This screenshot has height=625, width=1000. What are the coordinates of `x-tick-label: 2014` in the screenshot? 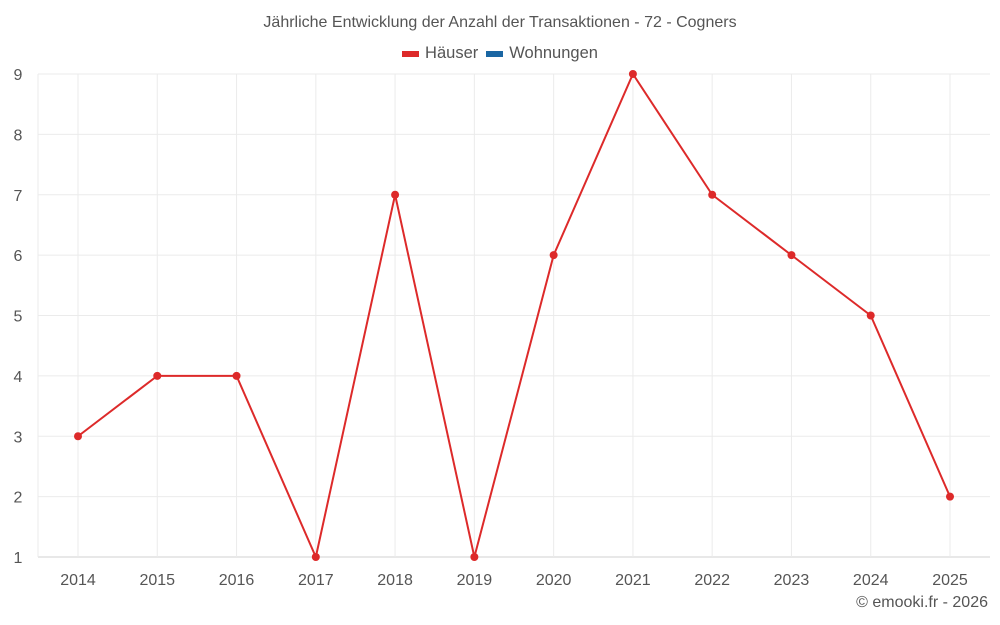 It's located at (78, 580).